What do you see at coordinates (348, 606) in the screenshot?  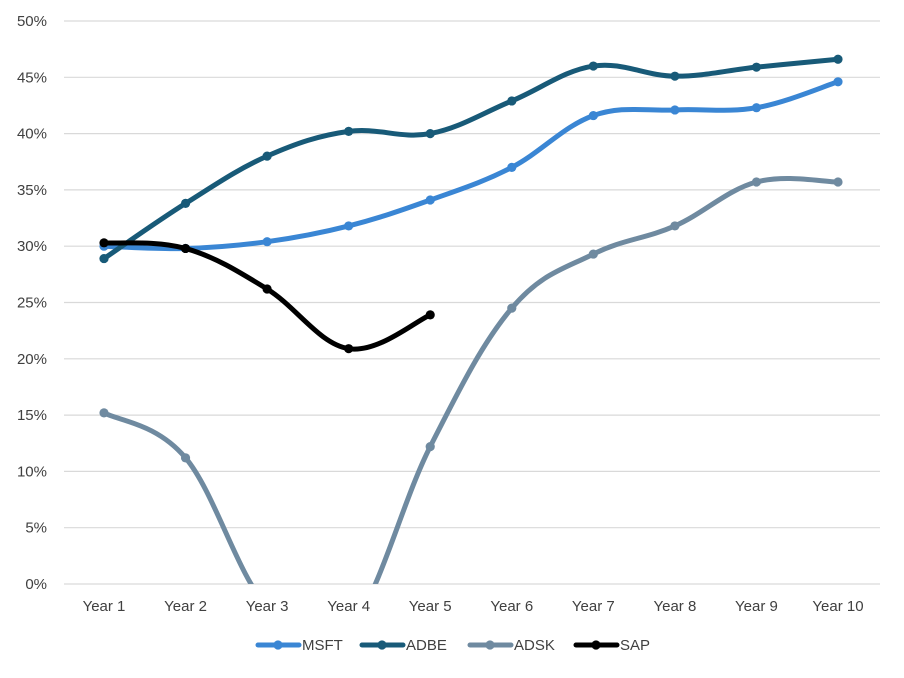 I see `x-tick-label: Year 4` at bounding box center [348, 606].